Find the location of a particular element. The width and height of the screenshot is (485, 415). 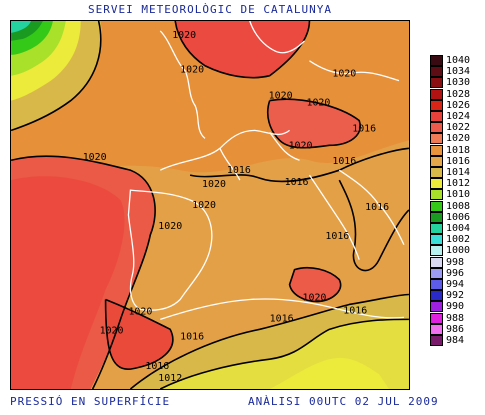

legend-label: 1040 is located at coordinates (458, 60).